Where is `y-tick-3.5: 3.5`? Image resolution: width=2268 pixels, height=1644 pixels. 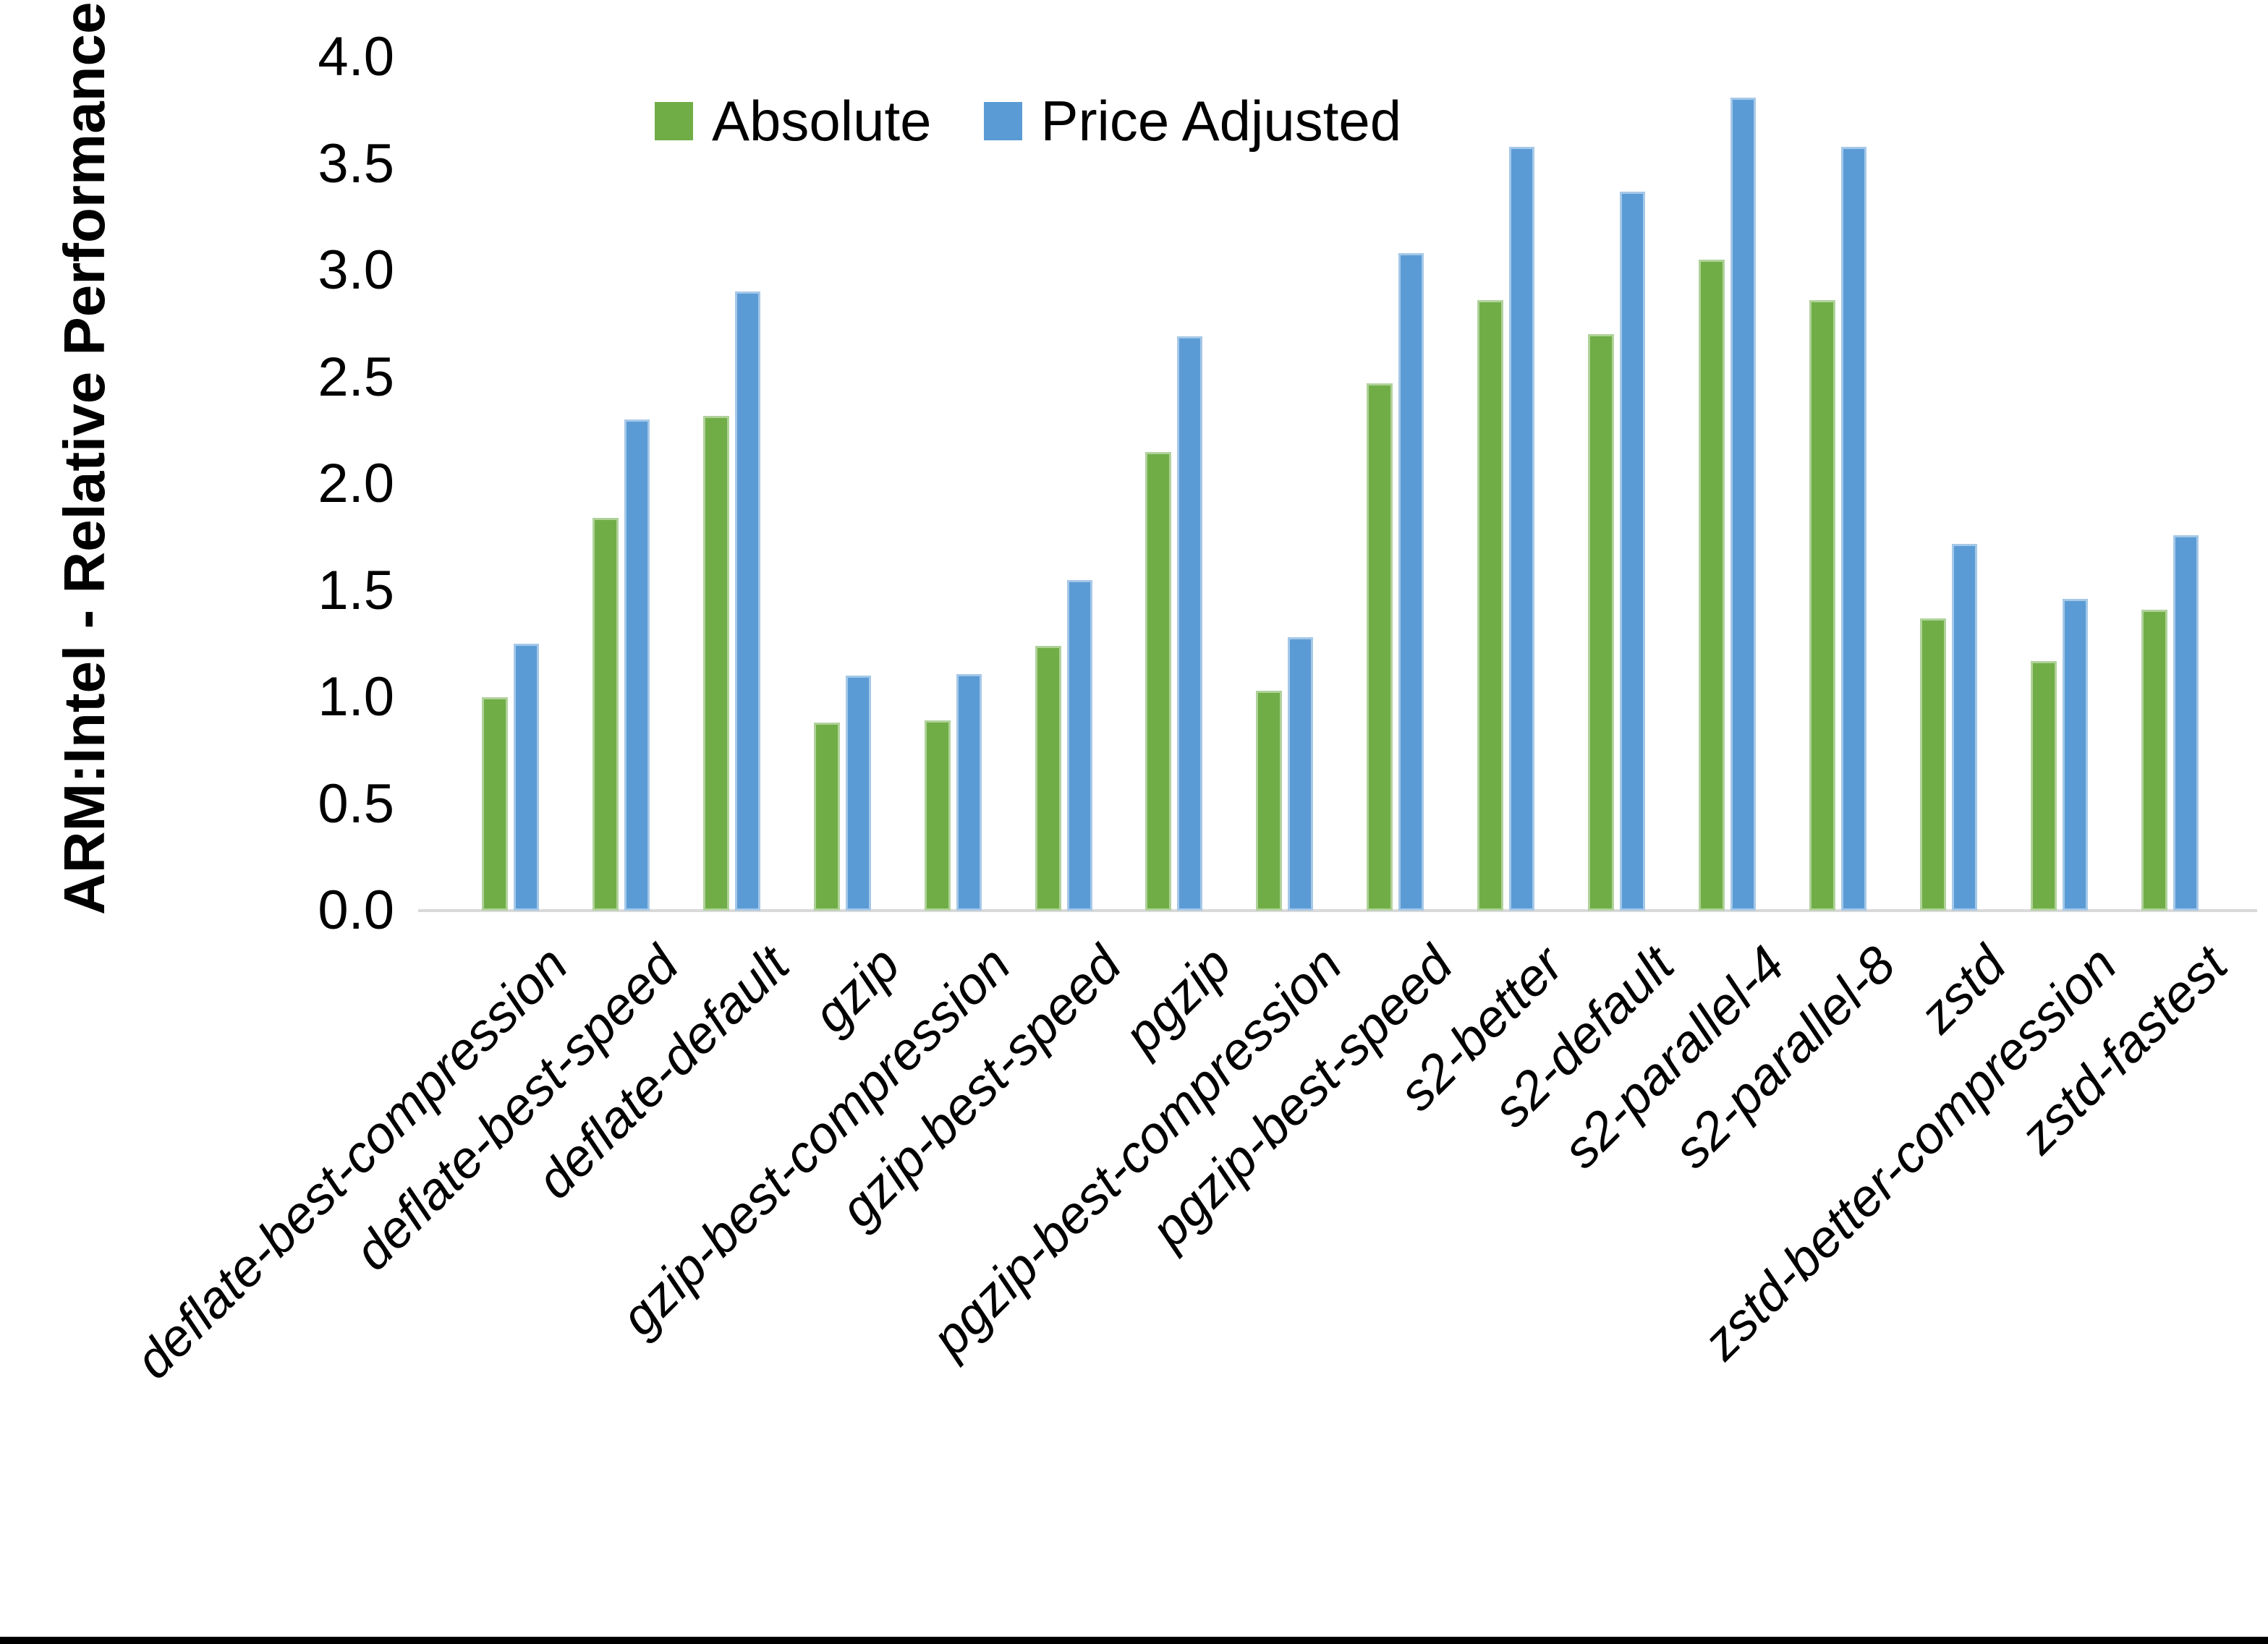 y-tick-3.5: 3.5 is located at coordinates (356, 163).